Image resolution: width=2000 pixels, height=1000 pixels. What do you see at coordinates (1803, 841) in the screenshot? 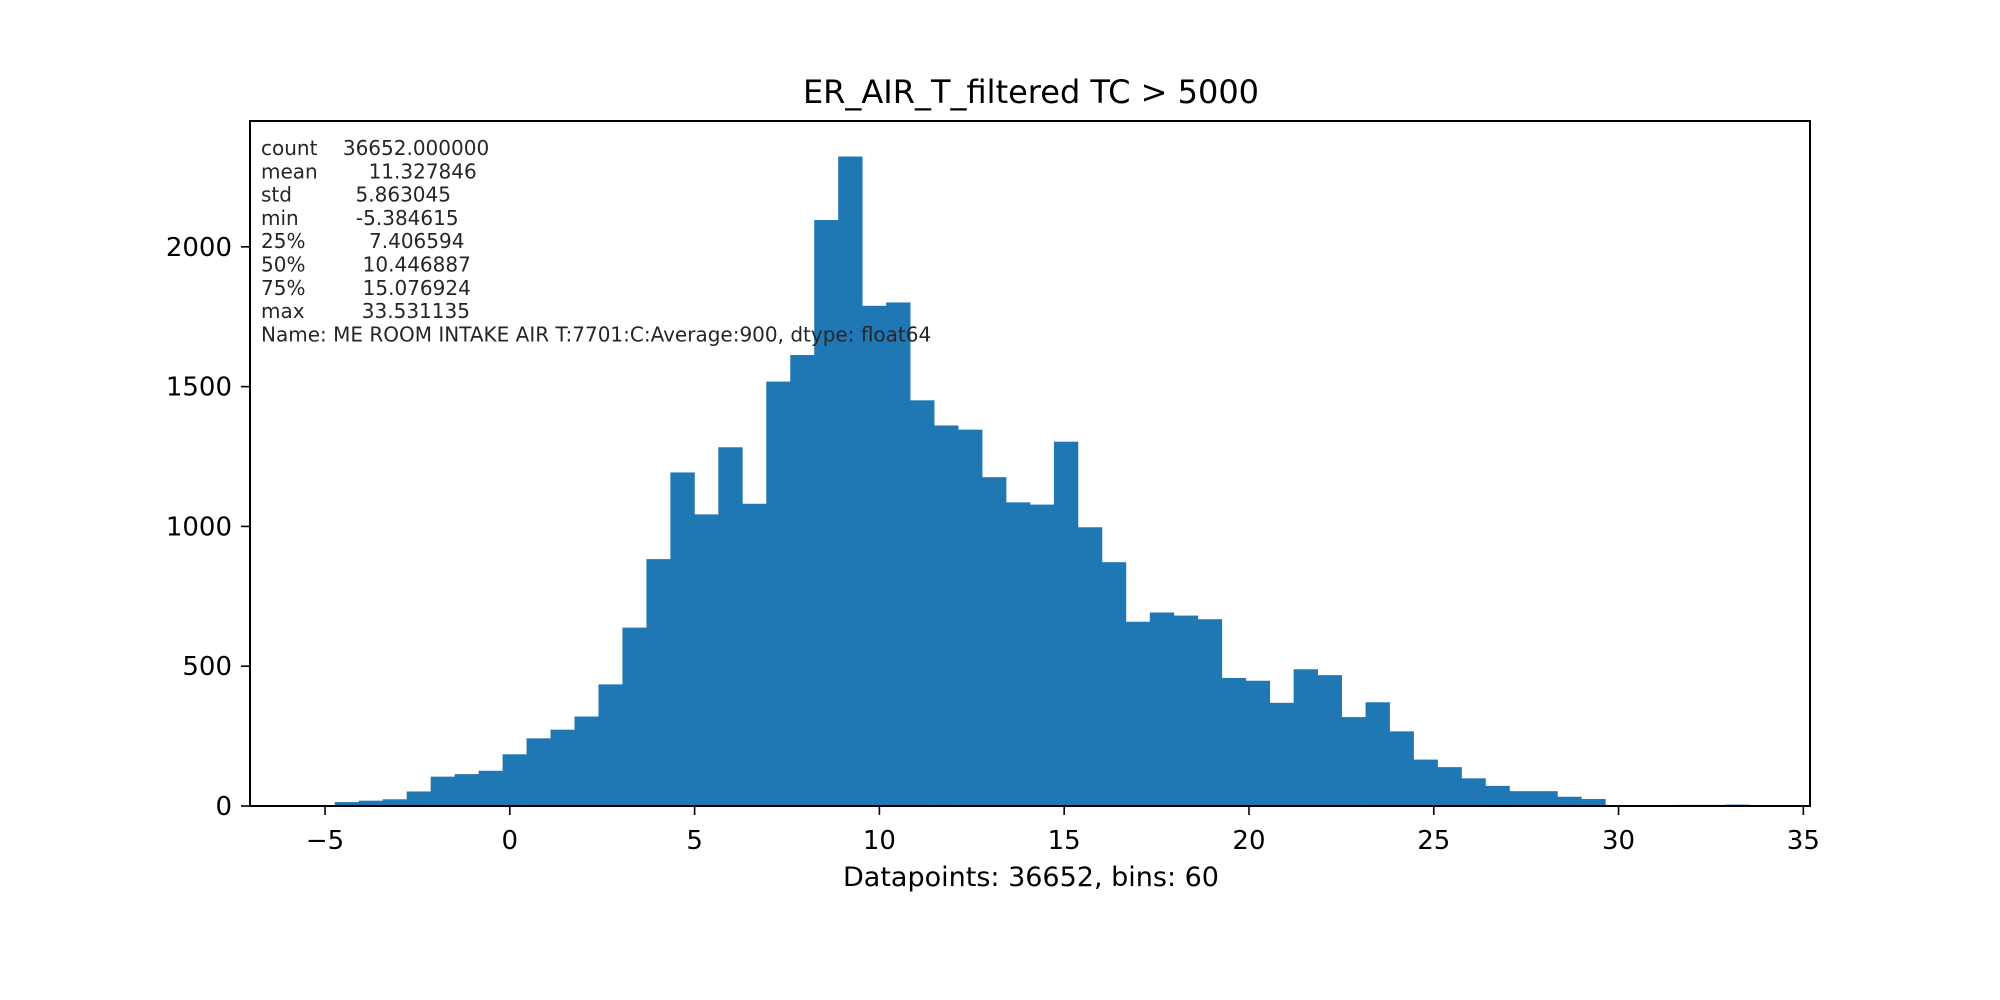
I see `x-tick-label: 35` at bounding box center [1803, 841].